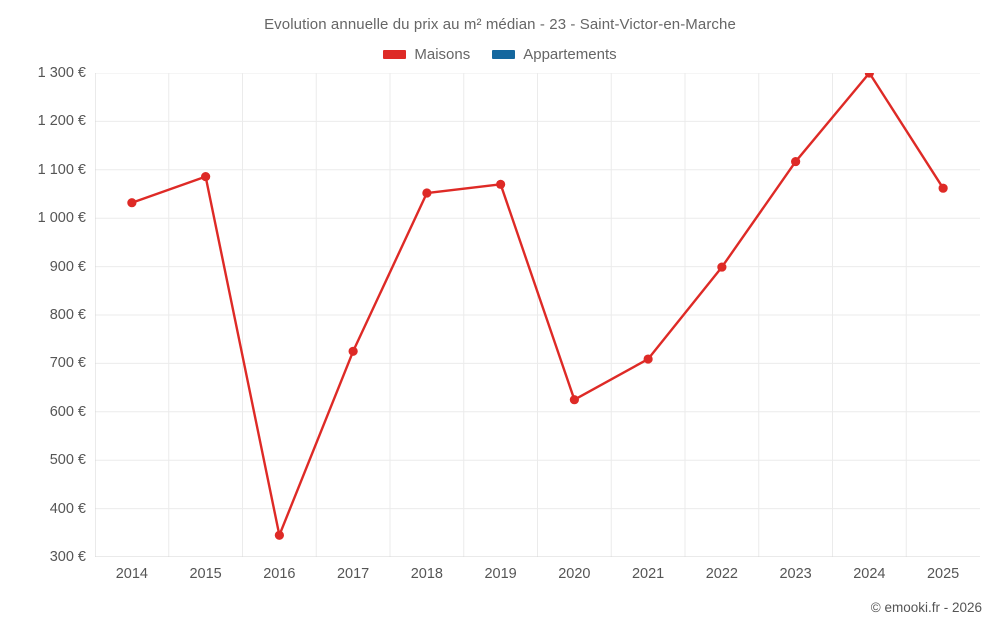  Describe the element at coordinates (795, 574) in the screenshot. I see `x-axis-tick-label: 2023` at that location.